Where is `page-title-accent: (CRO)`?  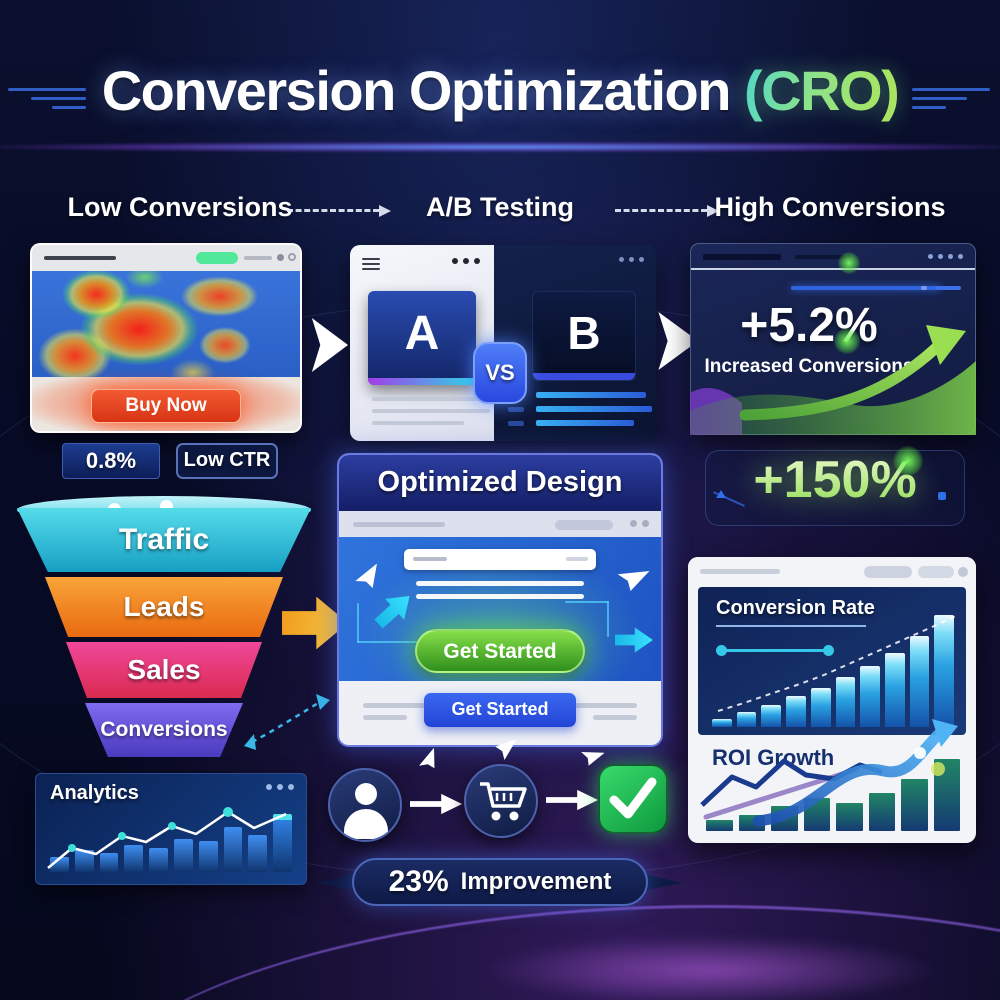
page-title-accent: (CRO) is located at coordinates (822, 90).